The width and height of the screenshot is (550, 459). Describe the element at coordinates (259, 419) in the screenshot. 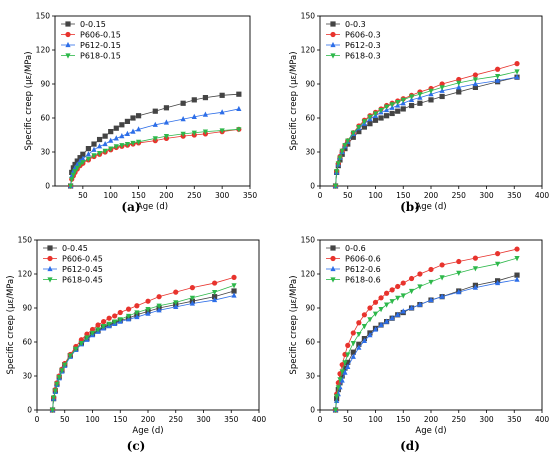

I see `x-tick-label: 400` at that location.